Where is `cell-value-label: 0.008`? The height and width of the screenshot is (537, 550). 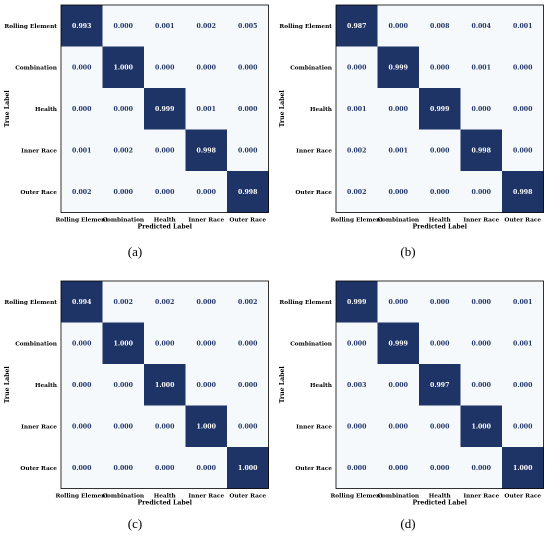
cell-value-label: 0.008 is located at coordinates (439, 26).